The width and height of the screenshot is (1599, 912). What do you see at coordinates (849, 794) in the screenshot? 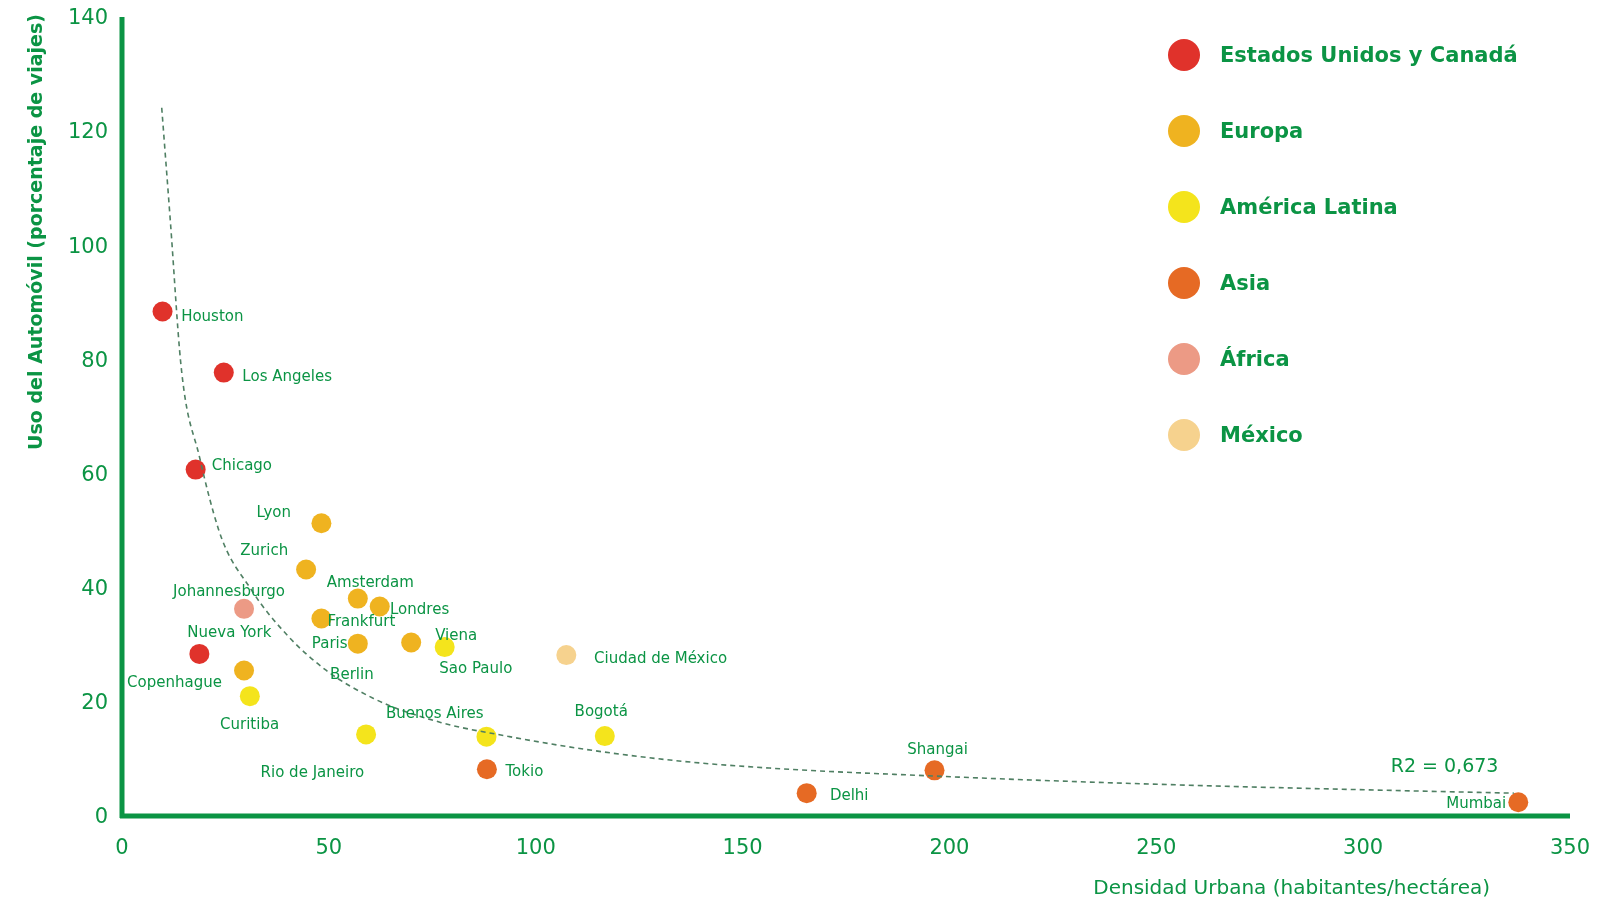
I see `annotation: Delhi` at bounding box center [849, 794].